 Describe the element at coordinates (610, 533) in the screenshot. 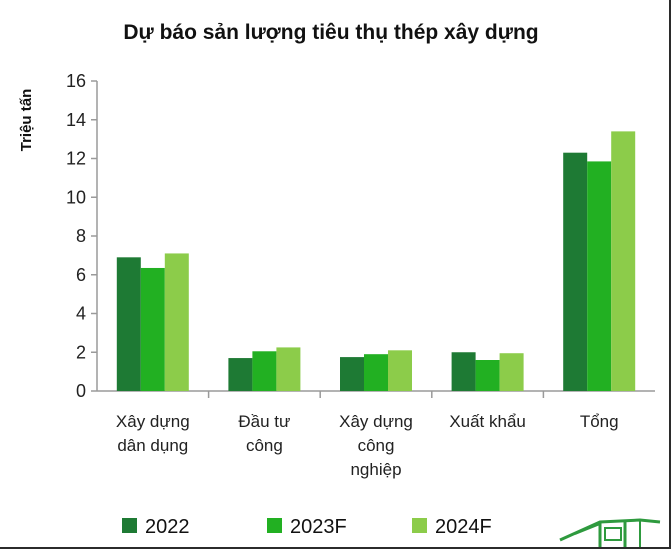

I see `crane-logo` at that location.